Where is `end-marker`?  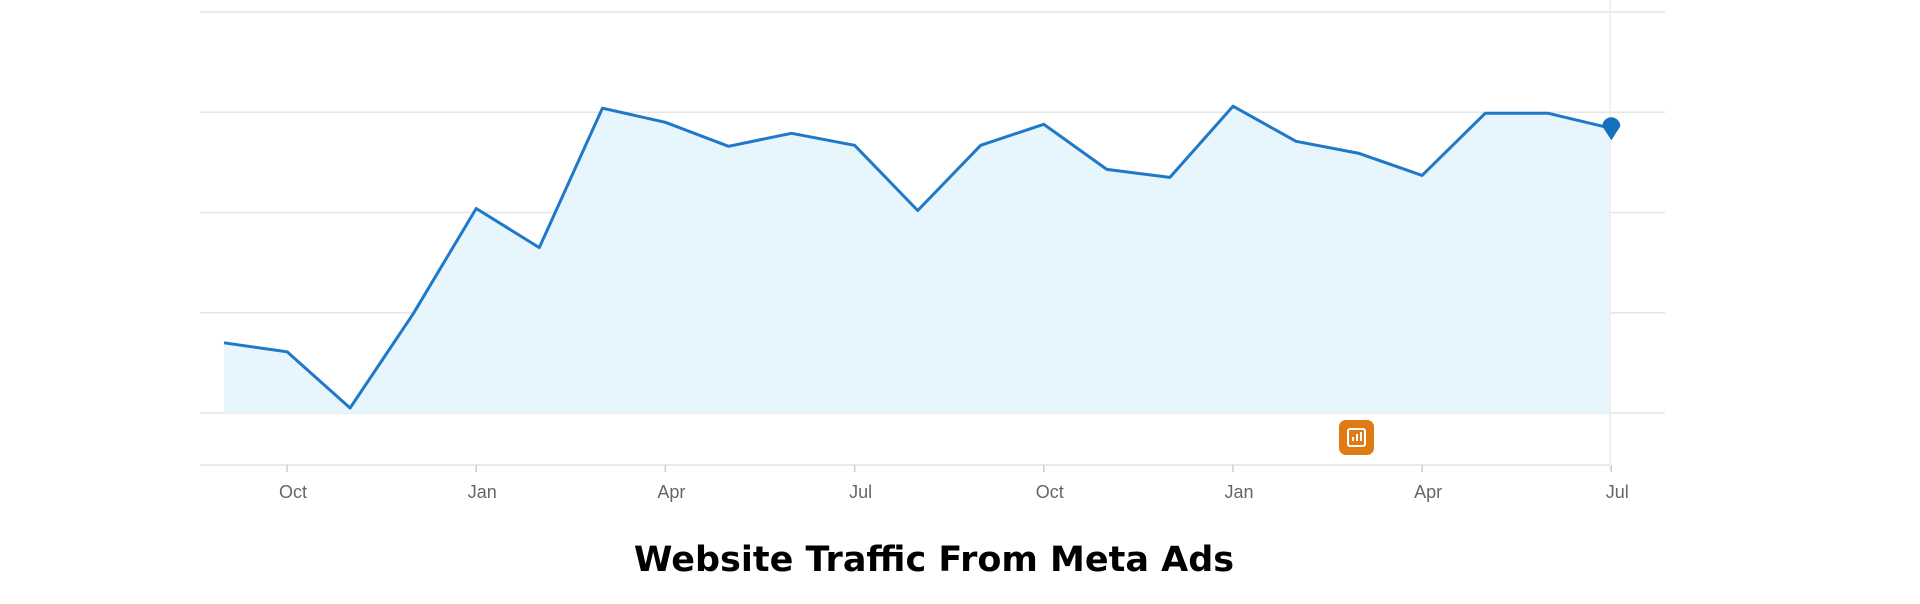 end-marker is located at coordinates (1611, 129).